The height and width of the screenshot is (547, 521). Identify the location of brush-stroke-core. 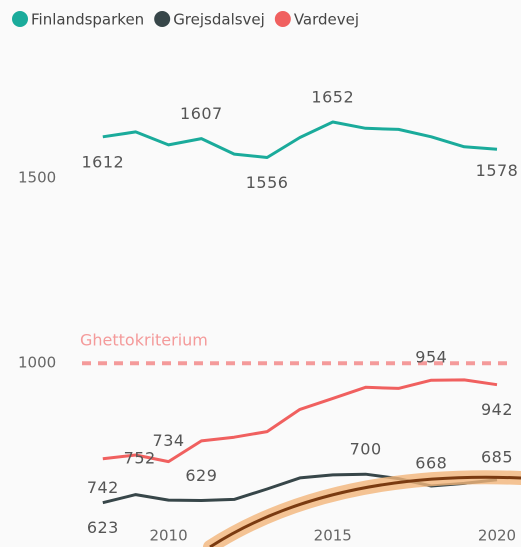
(365, 511).